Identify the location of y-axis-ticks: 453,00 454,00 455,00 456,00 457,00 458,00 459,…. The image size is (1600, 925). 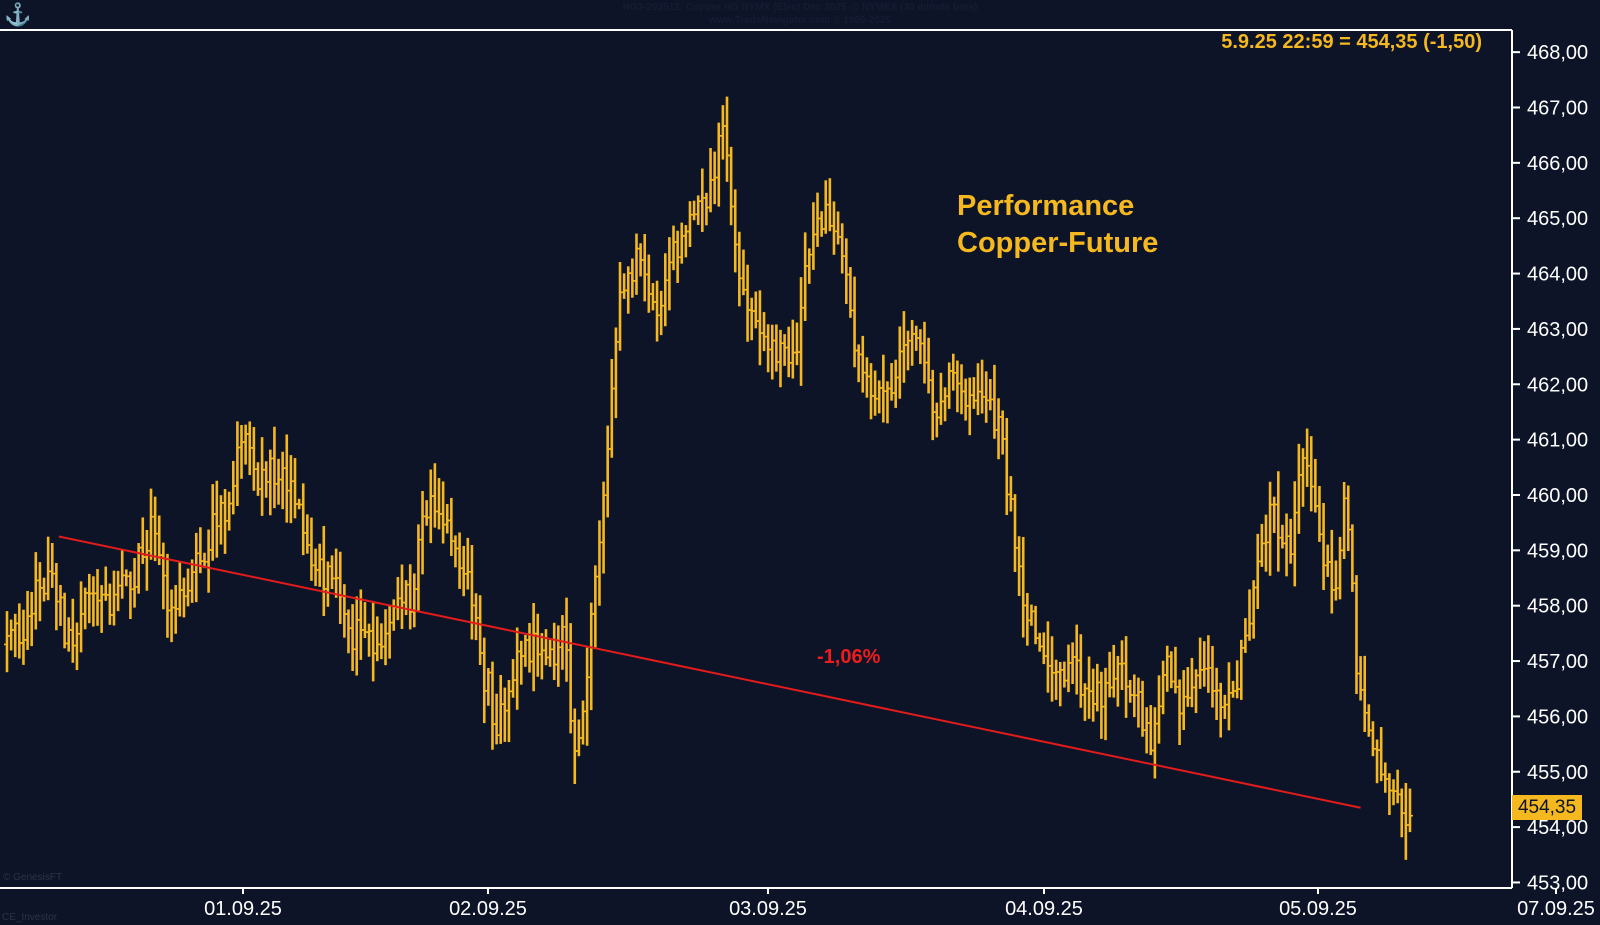
(1550, 468).